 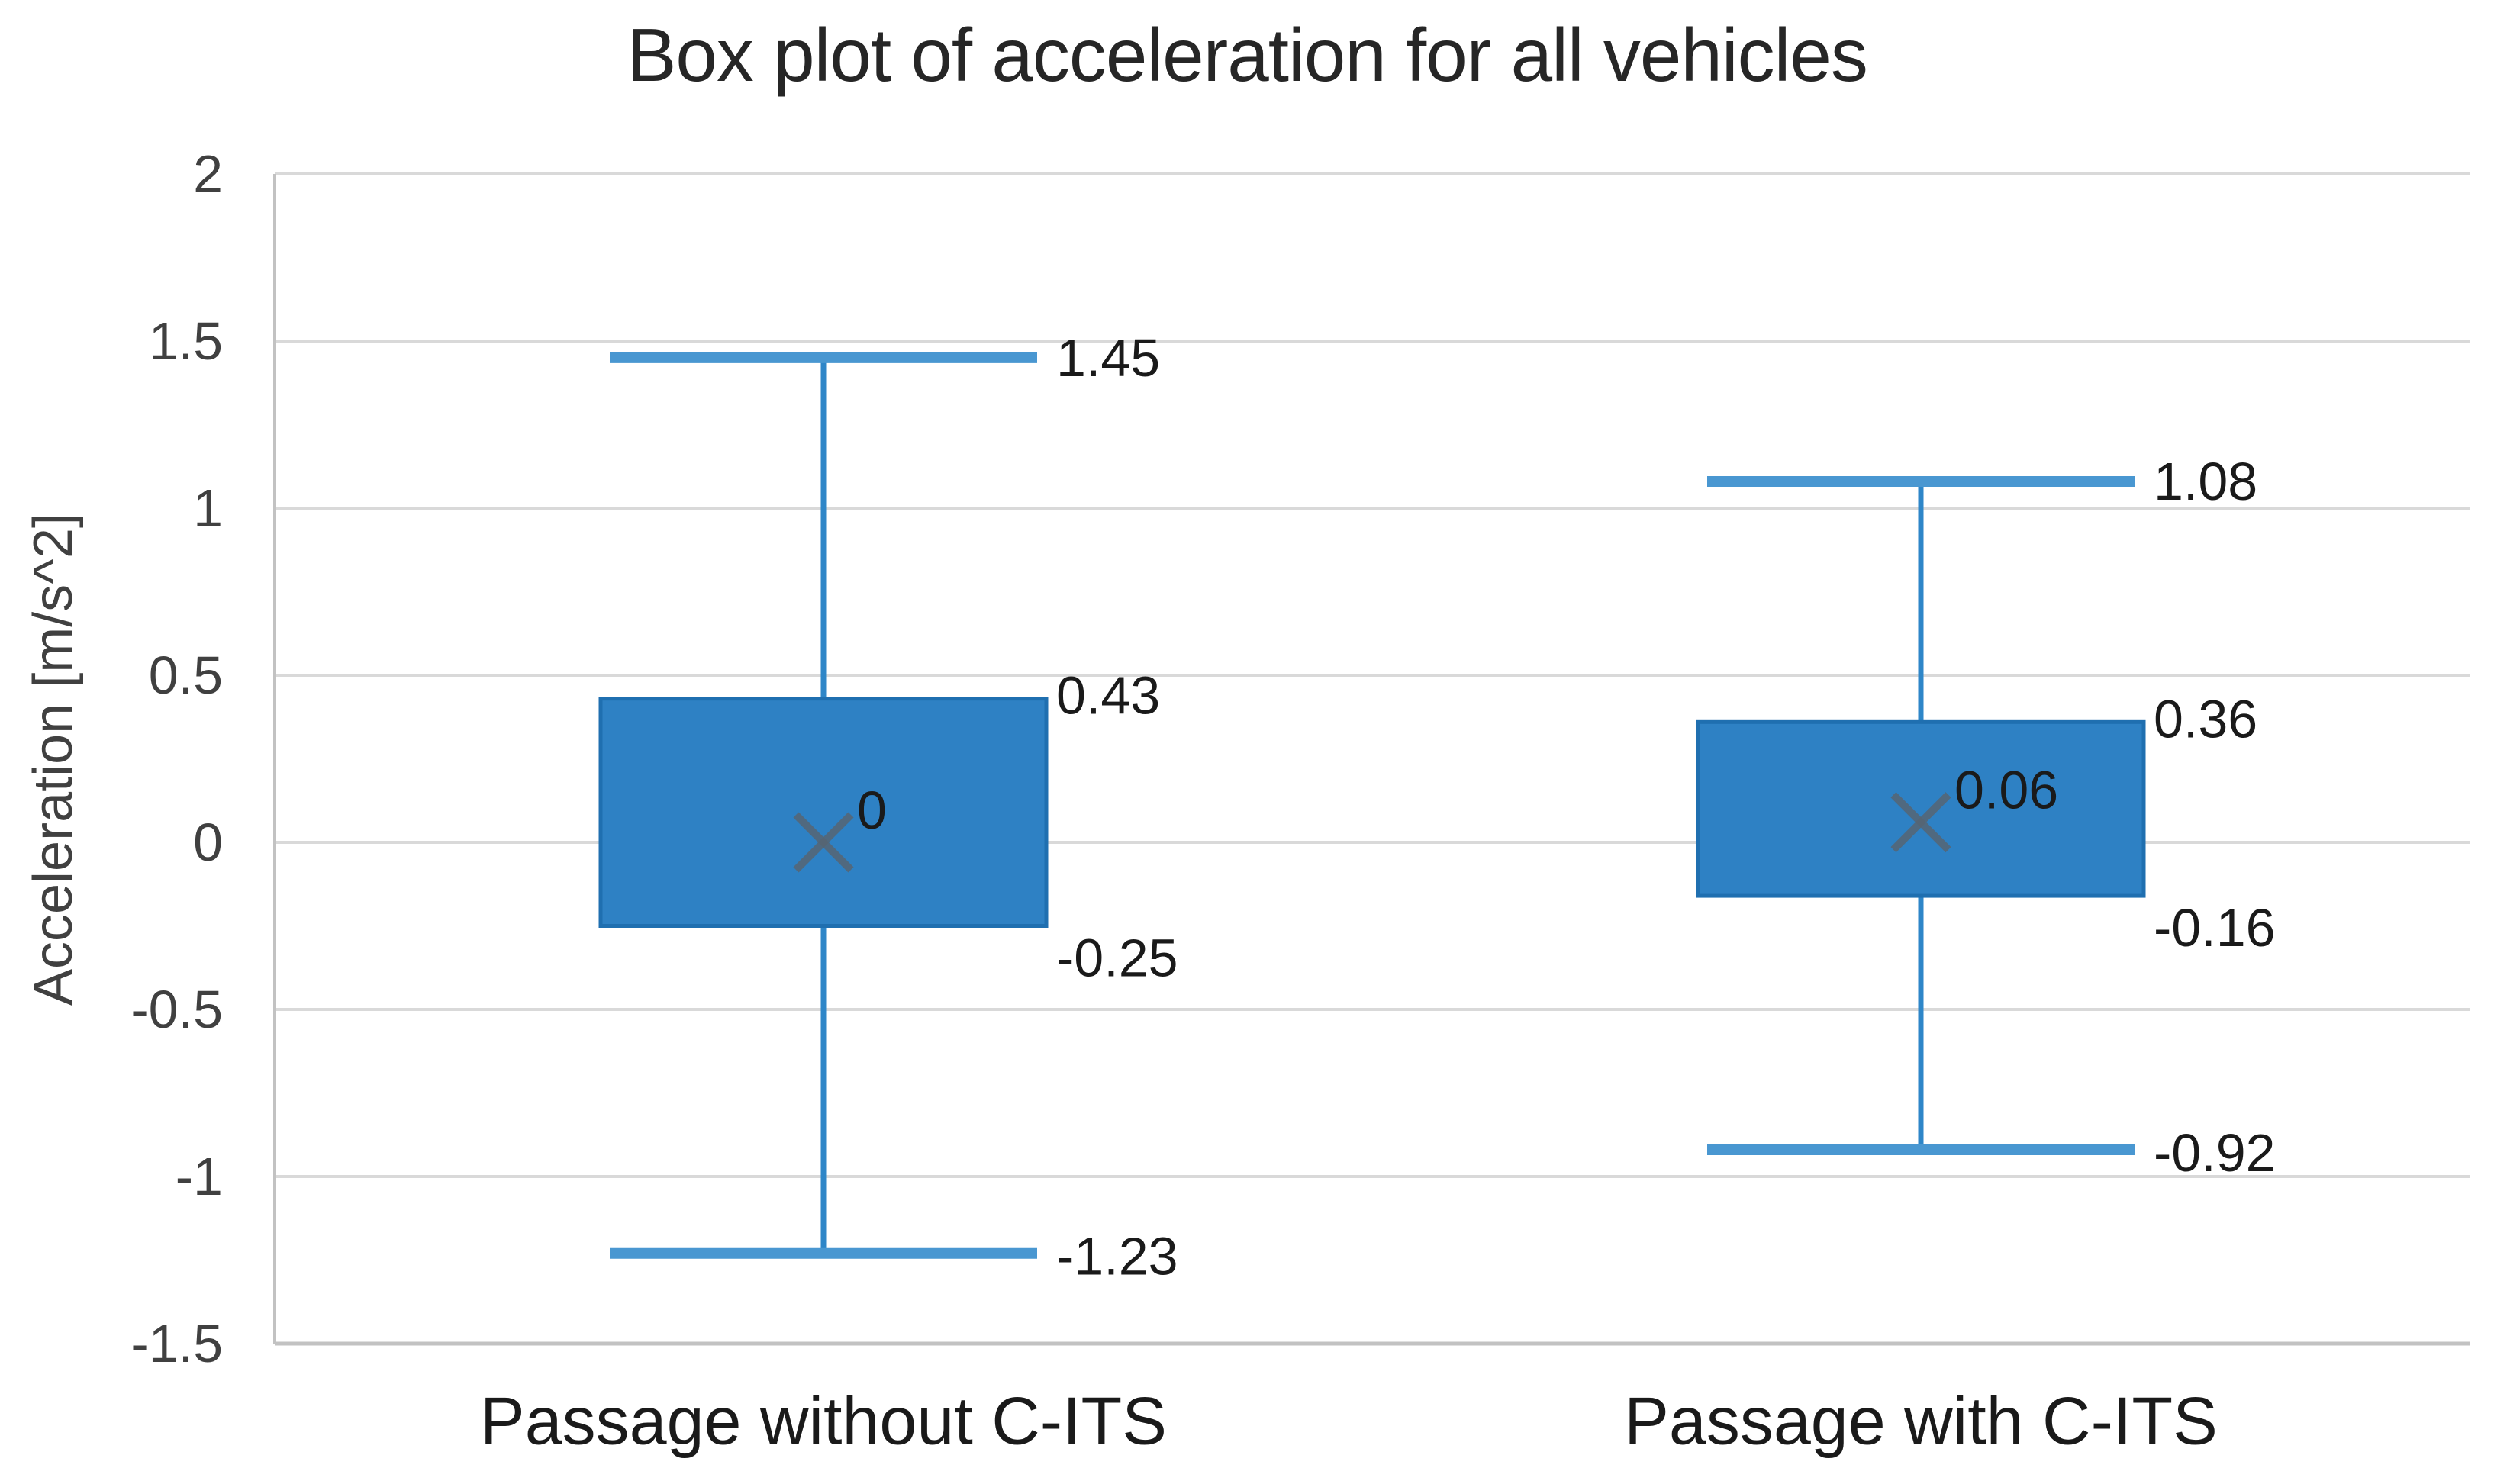 I want to click on category-label: Passage without C-ITS, so click(x=823, y=1421).